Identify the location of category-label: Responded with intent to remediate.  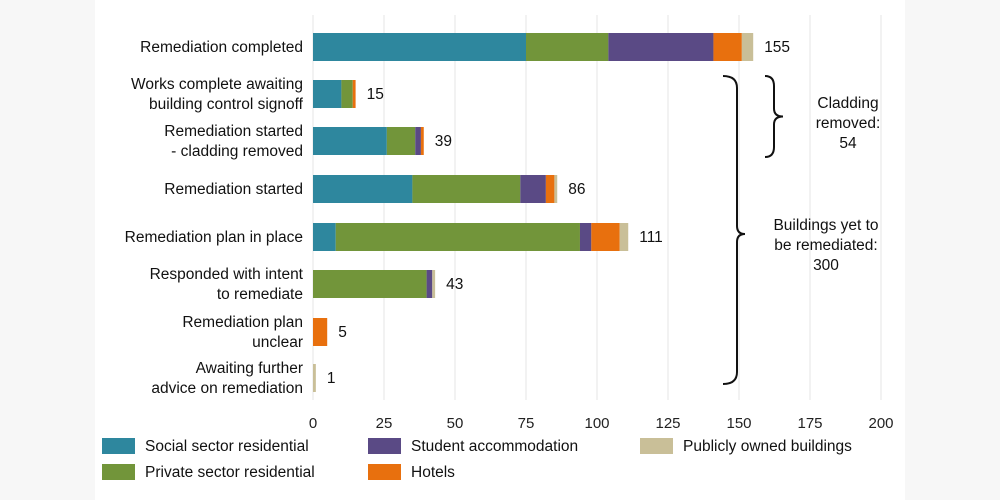
(227, 284).